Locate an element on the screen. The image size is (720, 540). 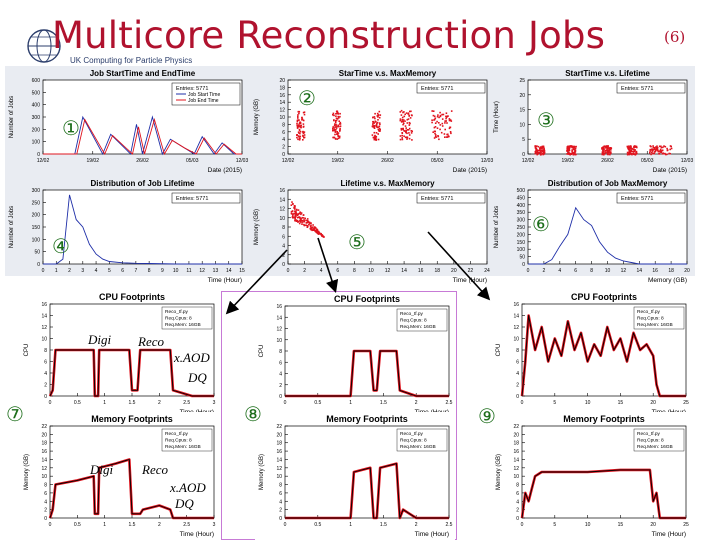
y-tick-label: 2 is located at coordinates (517, 511).